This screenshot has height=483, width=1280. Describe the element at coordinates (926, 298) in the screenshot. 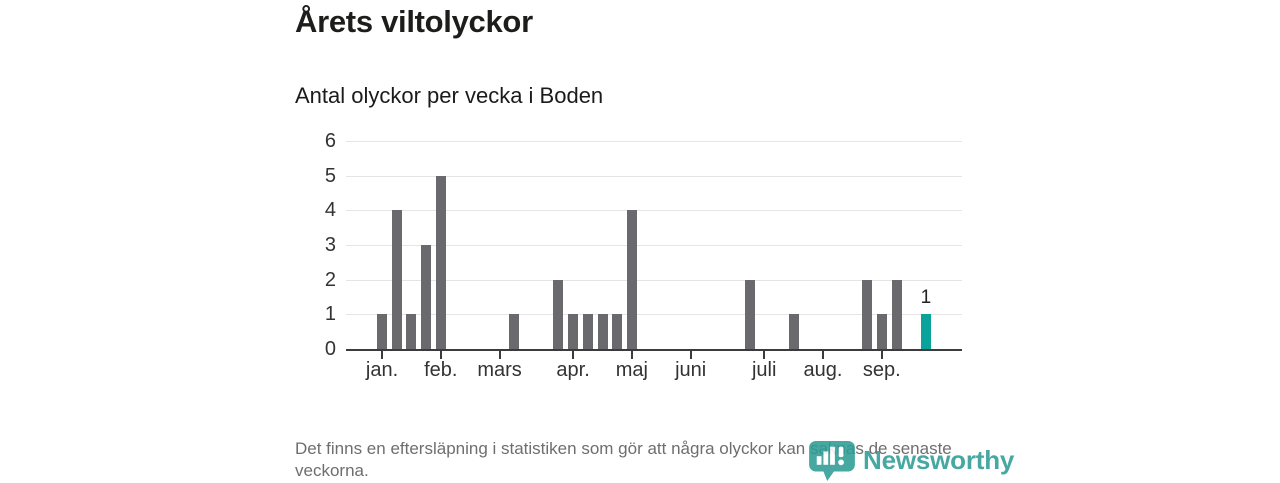

I see `bar-value-label: 1` at that location.